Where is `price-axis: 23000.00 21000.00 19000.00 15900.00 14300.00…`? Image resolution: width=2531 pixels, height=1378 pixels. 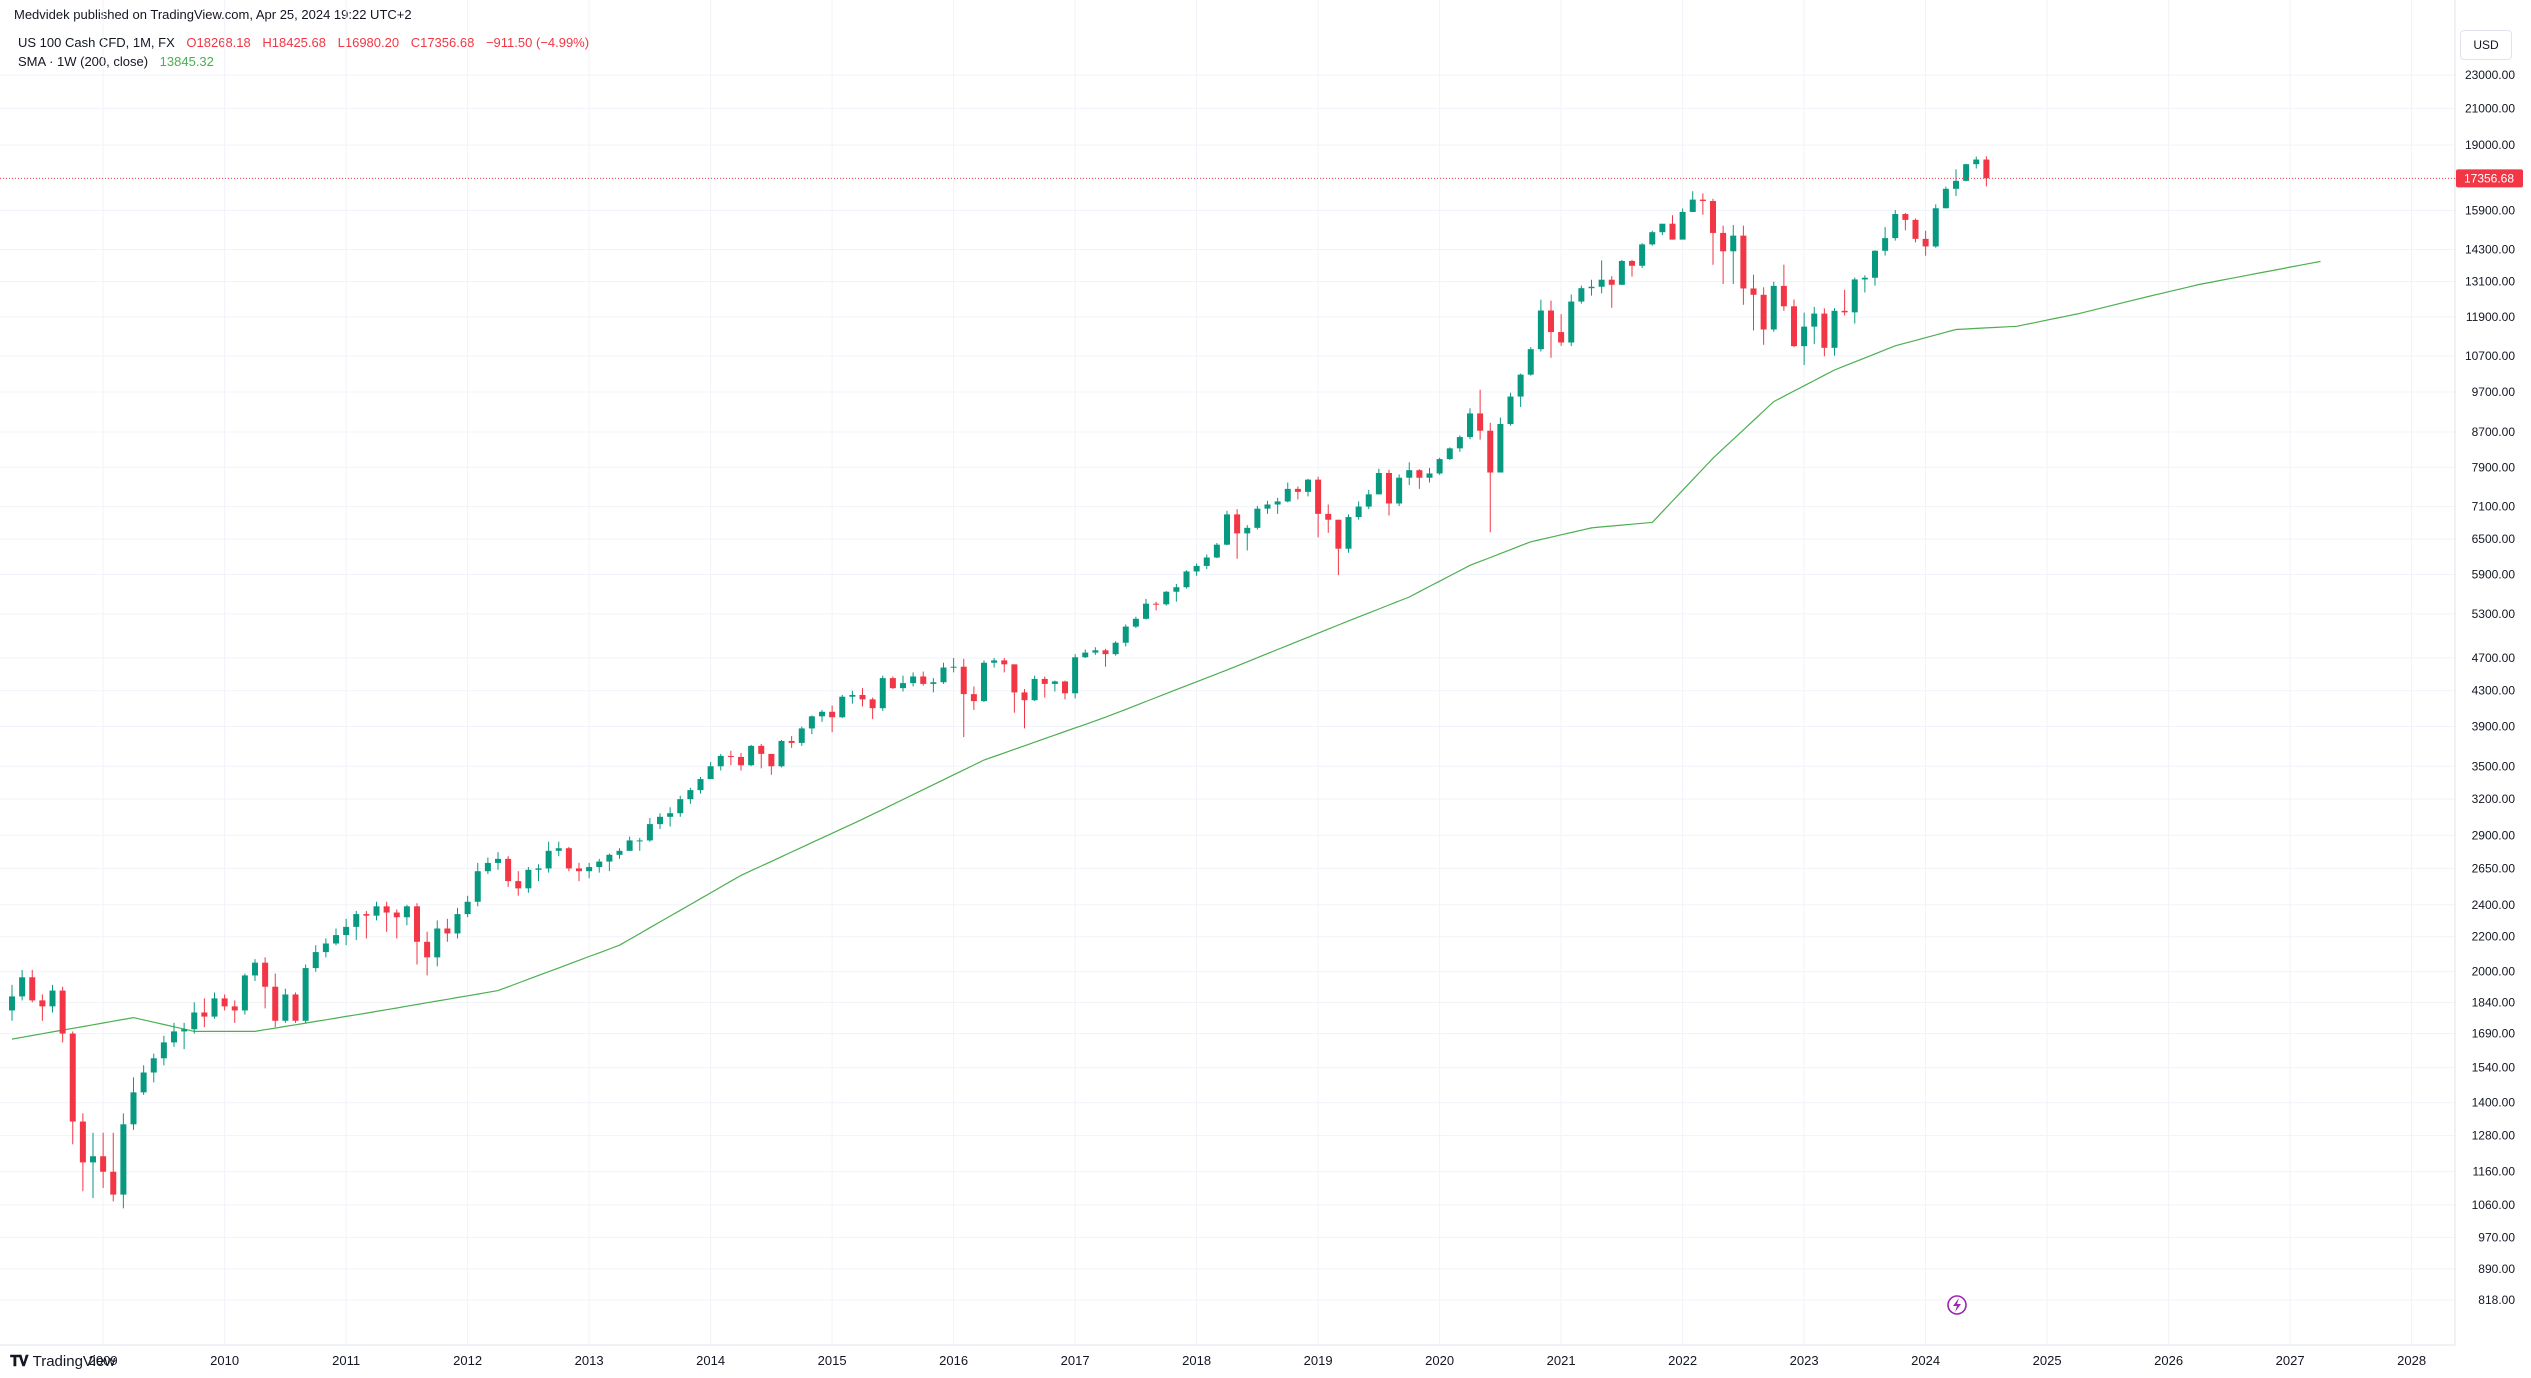 price-axis: 23000.00 21000.00 19000.00 15900.00 14300.00… is located at coordinates (2490, 687).